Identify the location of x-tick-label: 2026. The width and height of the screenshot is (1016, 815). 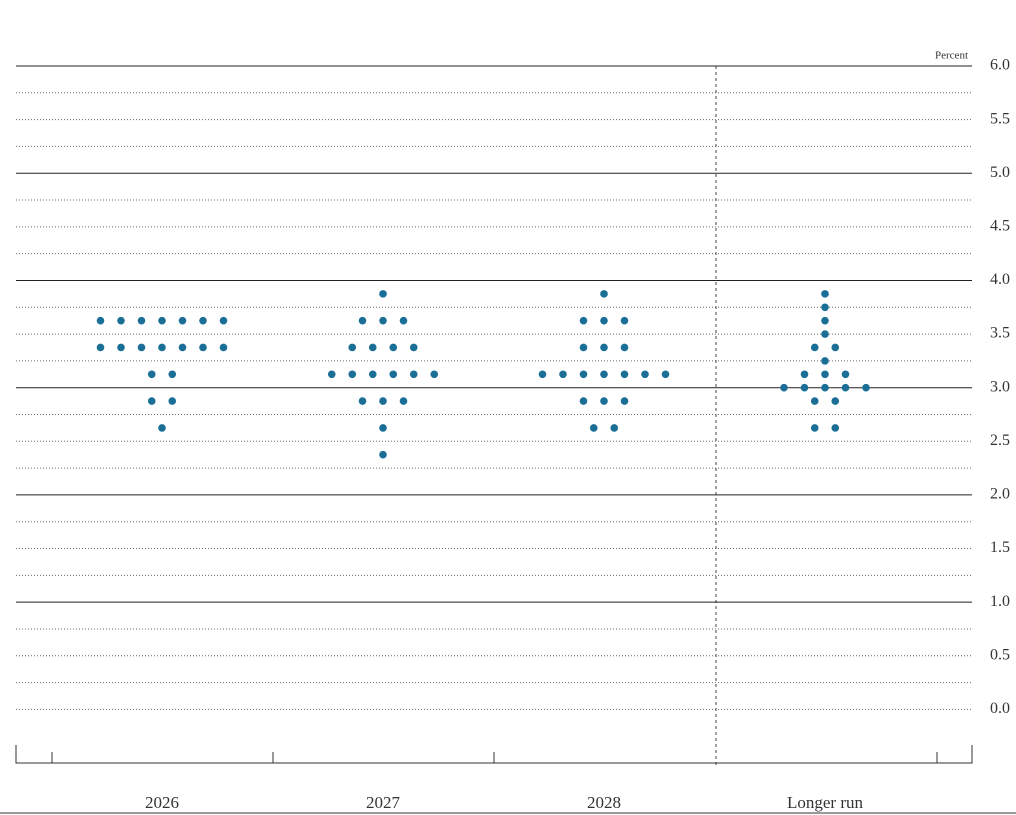
(162, 802).